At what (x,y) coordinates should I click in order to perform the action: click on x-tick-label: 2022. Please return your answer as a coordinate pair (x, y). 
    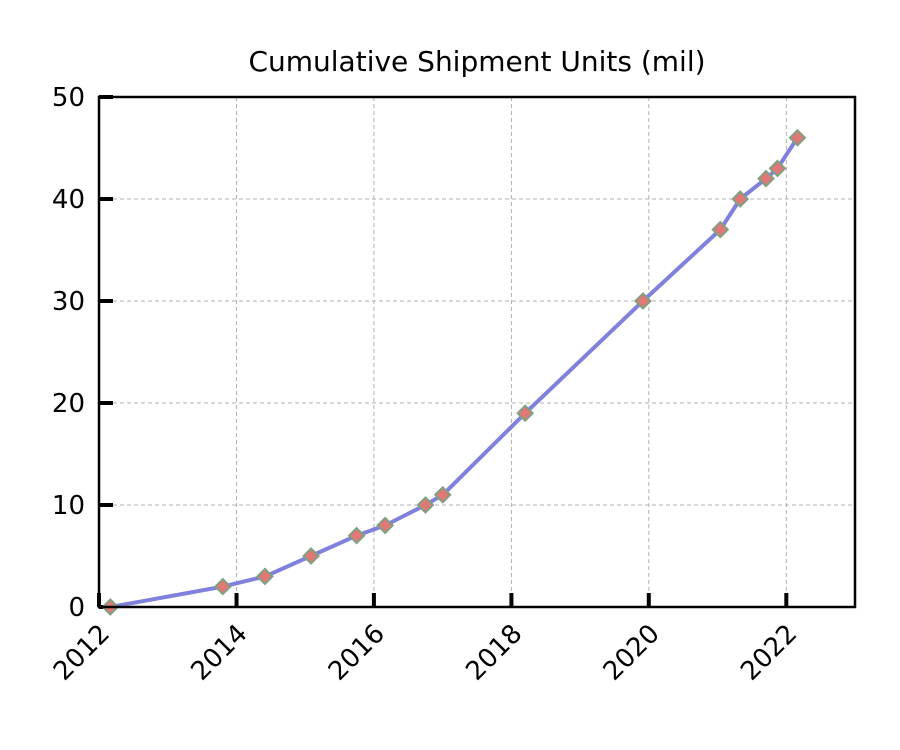
    Looking at the image, I should click on (769, 653).